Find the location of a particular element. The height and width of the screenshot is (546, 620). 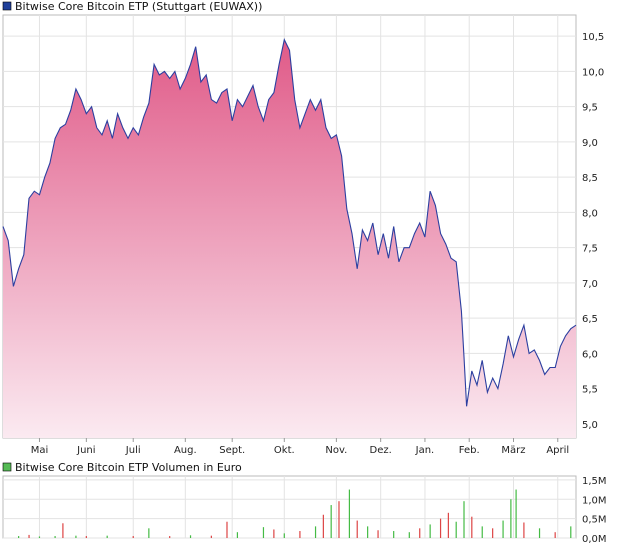

volume-y-axis: 1,5M 1,0M 0,5M 0,0M is located at coordinates (594, 510).